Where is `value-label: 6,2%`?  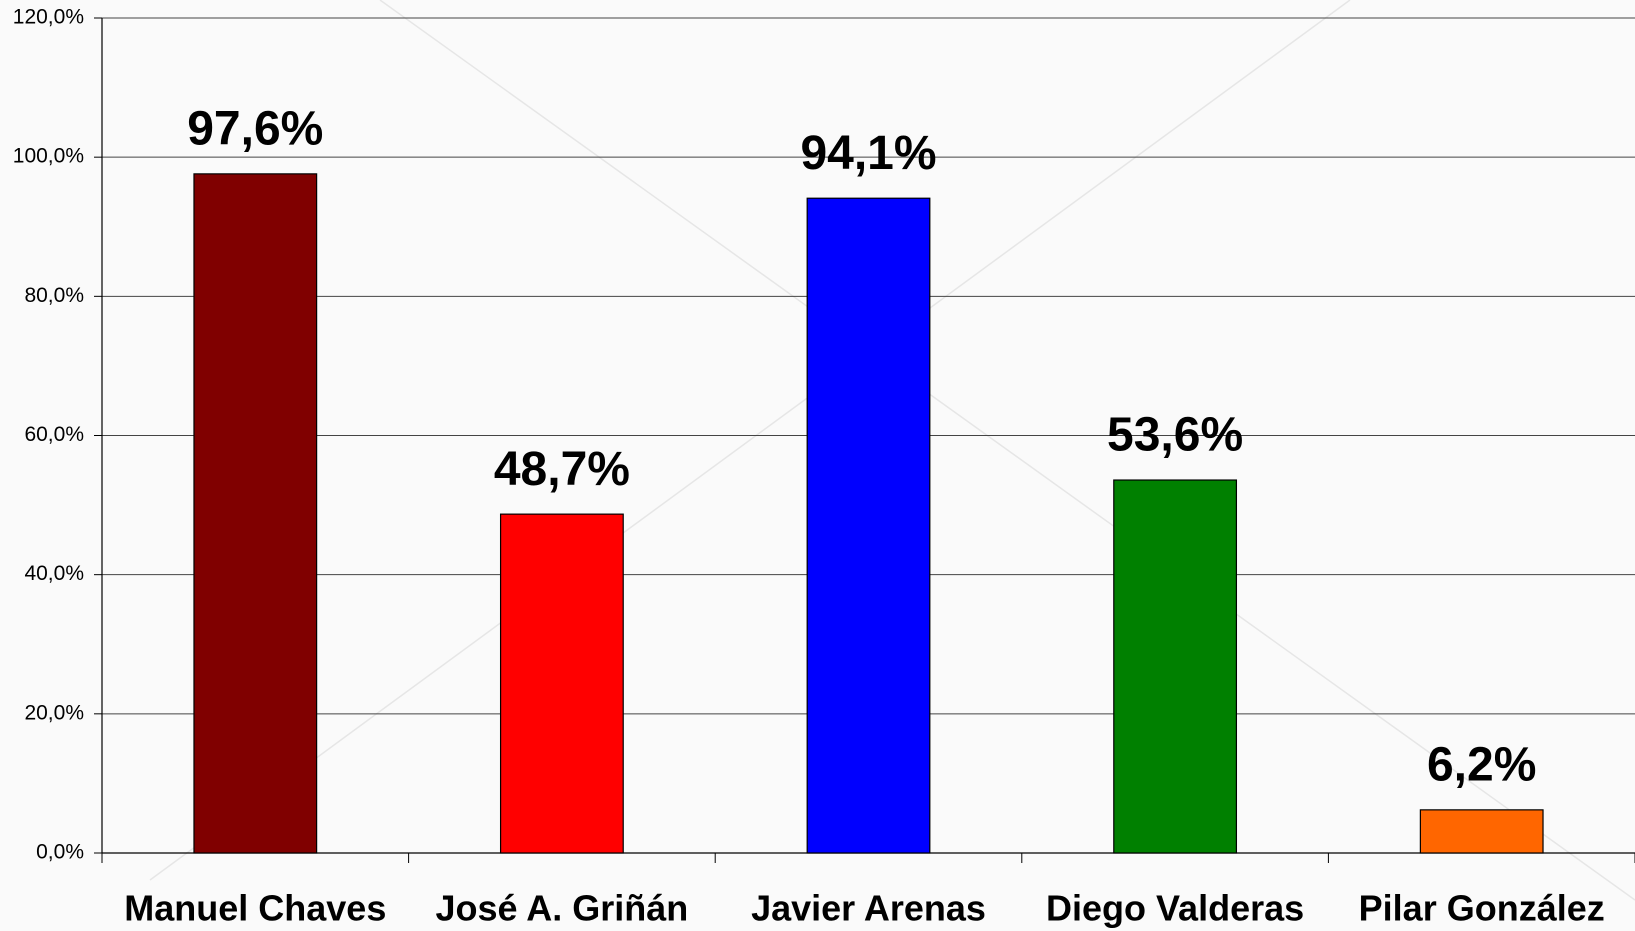
value-label: 6,2% is located at coordinates (1481, 765).